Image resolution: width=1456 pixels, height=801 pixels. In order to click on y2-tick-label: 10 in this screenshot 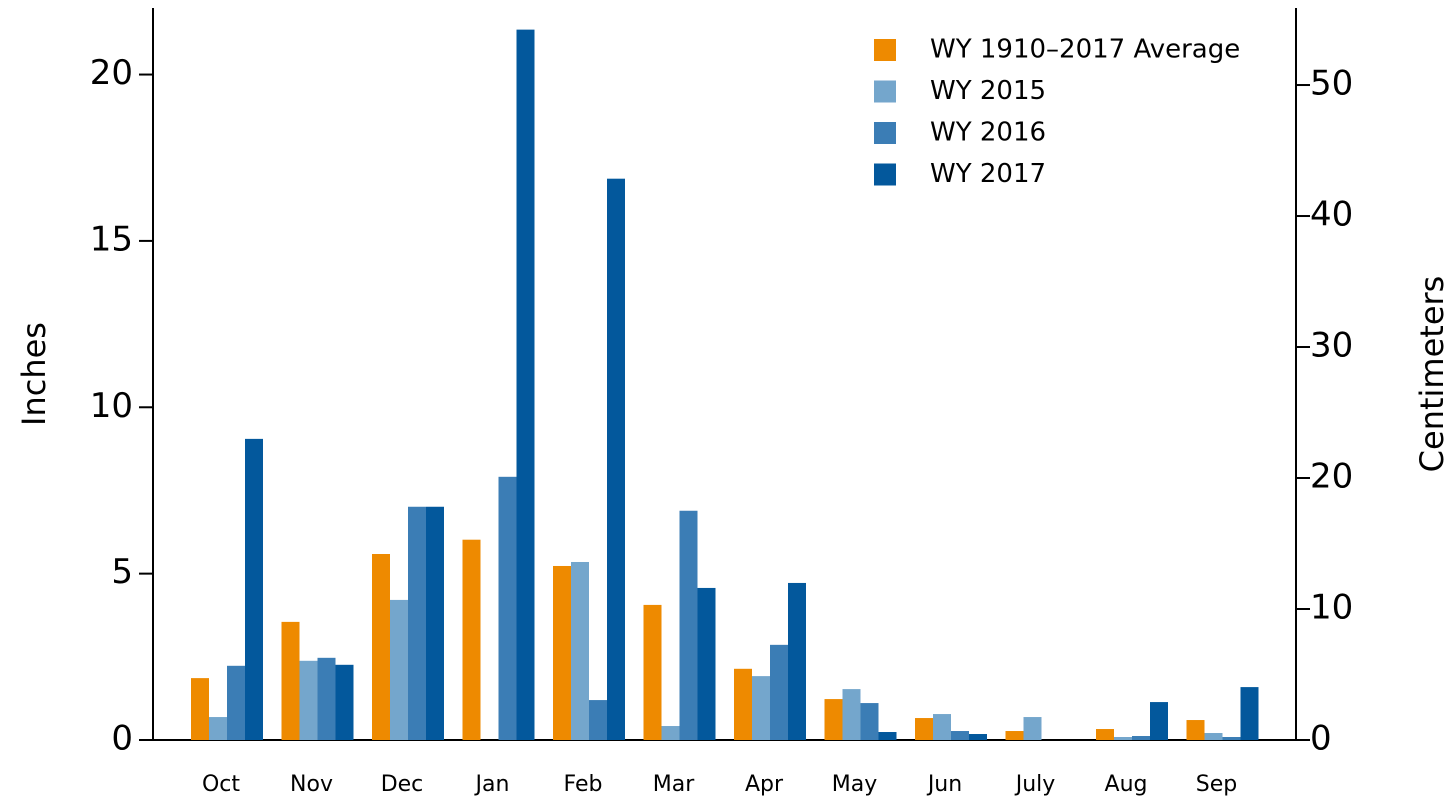, I will do `click(1331, 608)`.